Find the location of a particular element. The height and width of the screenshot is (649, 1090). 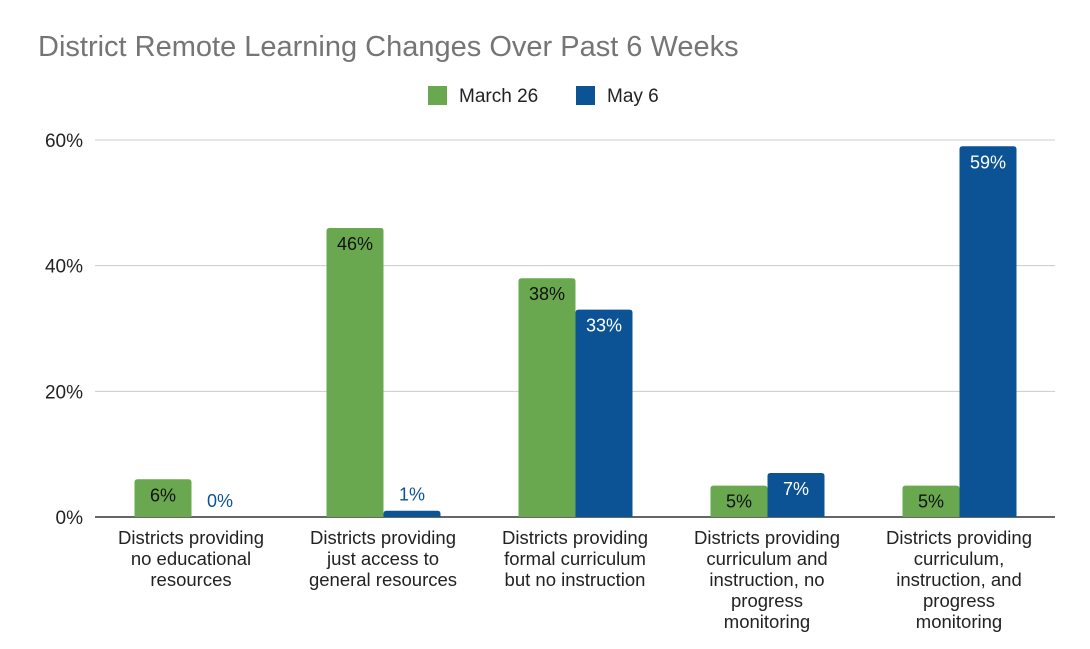

y-tick-label: 20% is located at coordinates (64, 392).